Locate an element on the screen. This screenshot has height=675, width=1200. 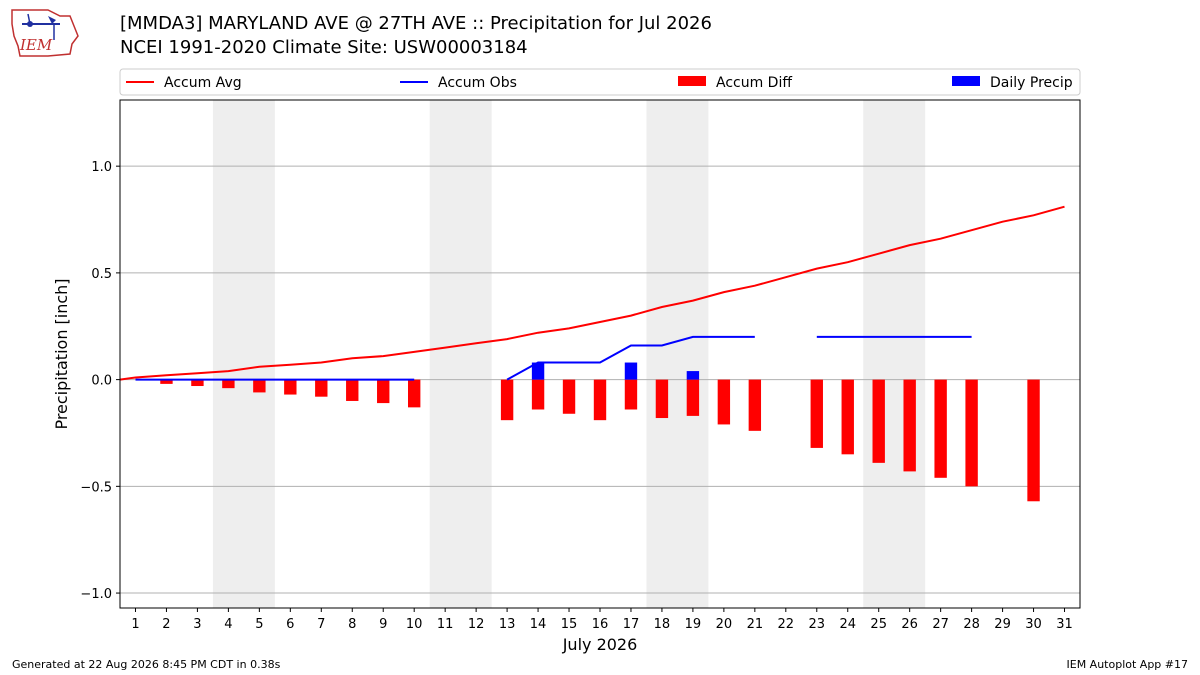
legend-box is located at coordinates (600, 82).